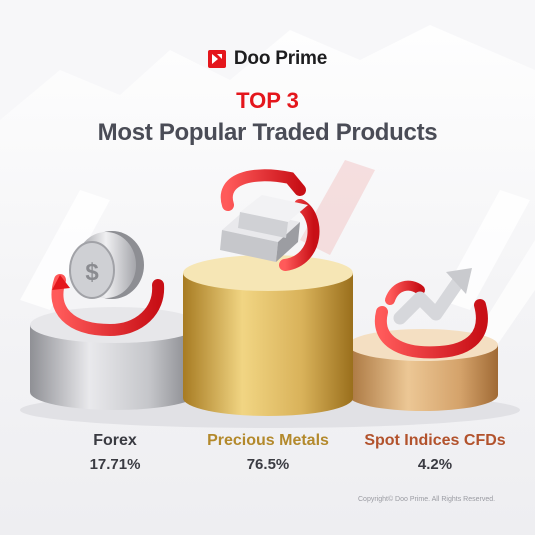  I want to click on product-forex: Forex 17.71%, so click(115, 452).